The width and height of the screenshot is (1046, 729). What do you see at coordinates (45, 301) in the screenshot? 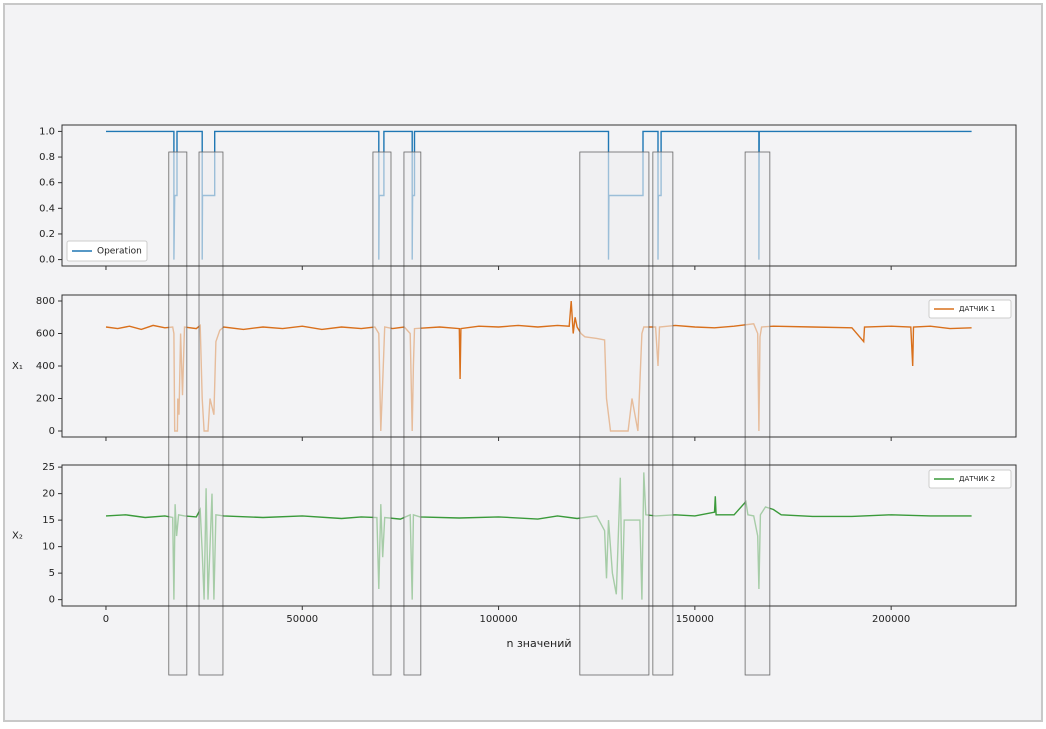
I see `y-tick-label: 800` at bounding box center [45, 301].